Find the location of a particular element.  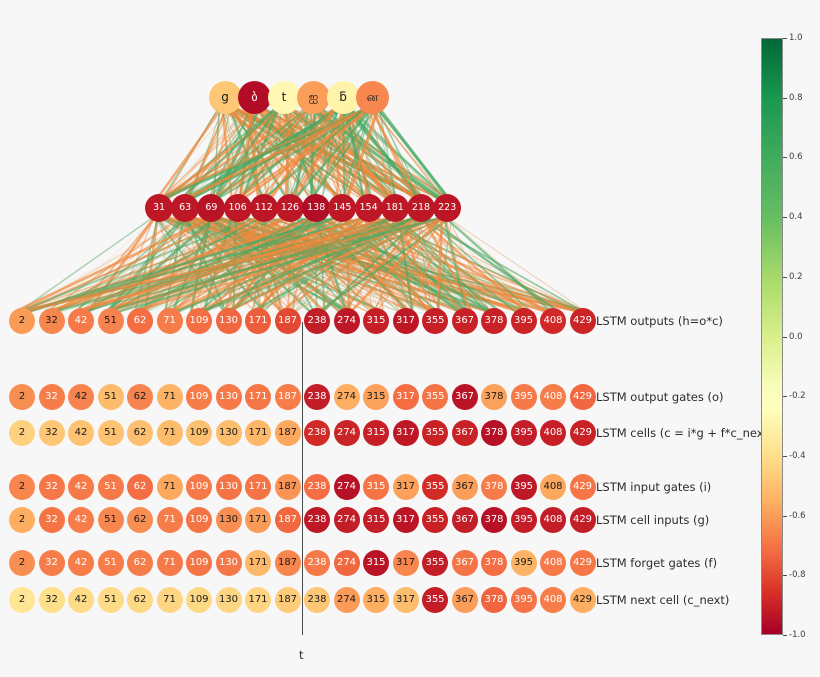

cell-input_gates-315: 315 is located at coordinates (376, 487).